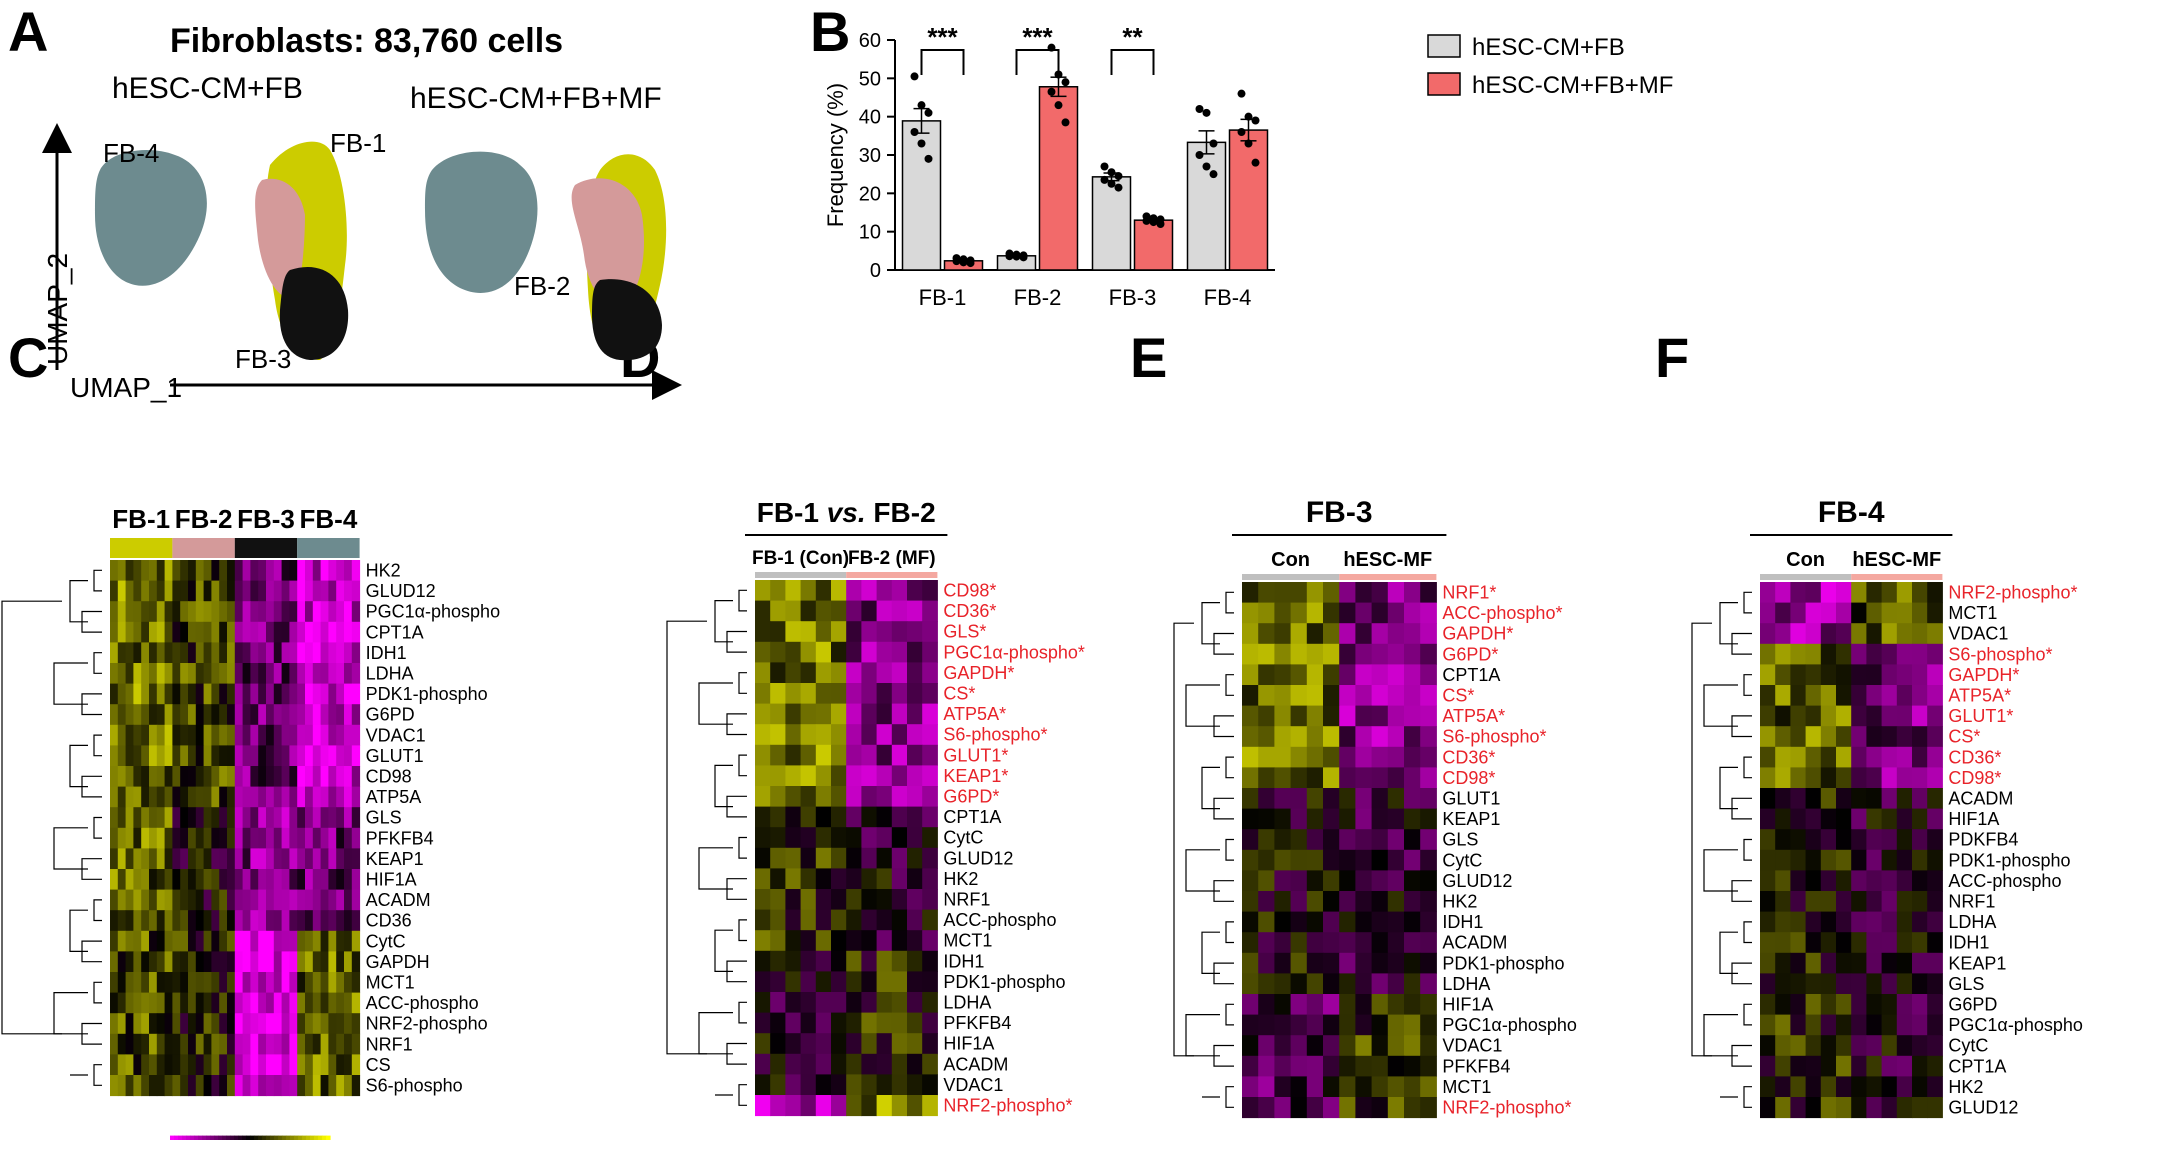 The image size is (2166, 1151). Describe the element at coordinates (1806, 577) in the screenshot. I see `group-color-bar` at that location.